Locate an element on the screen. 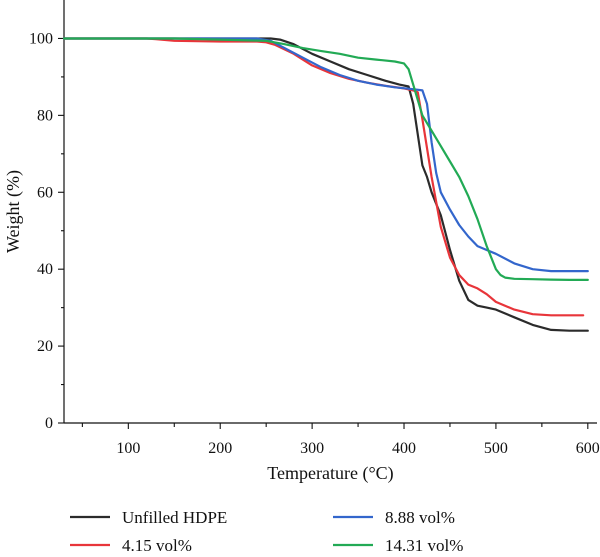 The image size is (600, 557). y-tick-label: 0 is located at coordinates (49, 423).